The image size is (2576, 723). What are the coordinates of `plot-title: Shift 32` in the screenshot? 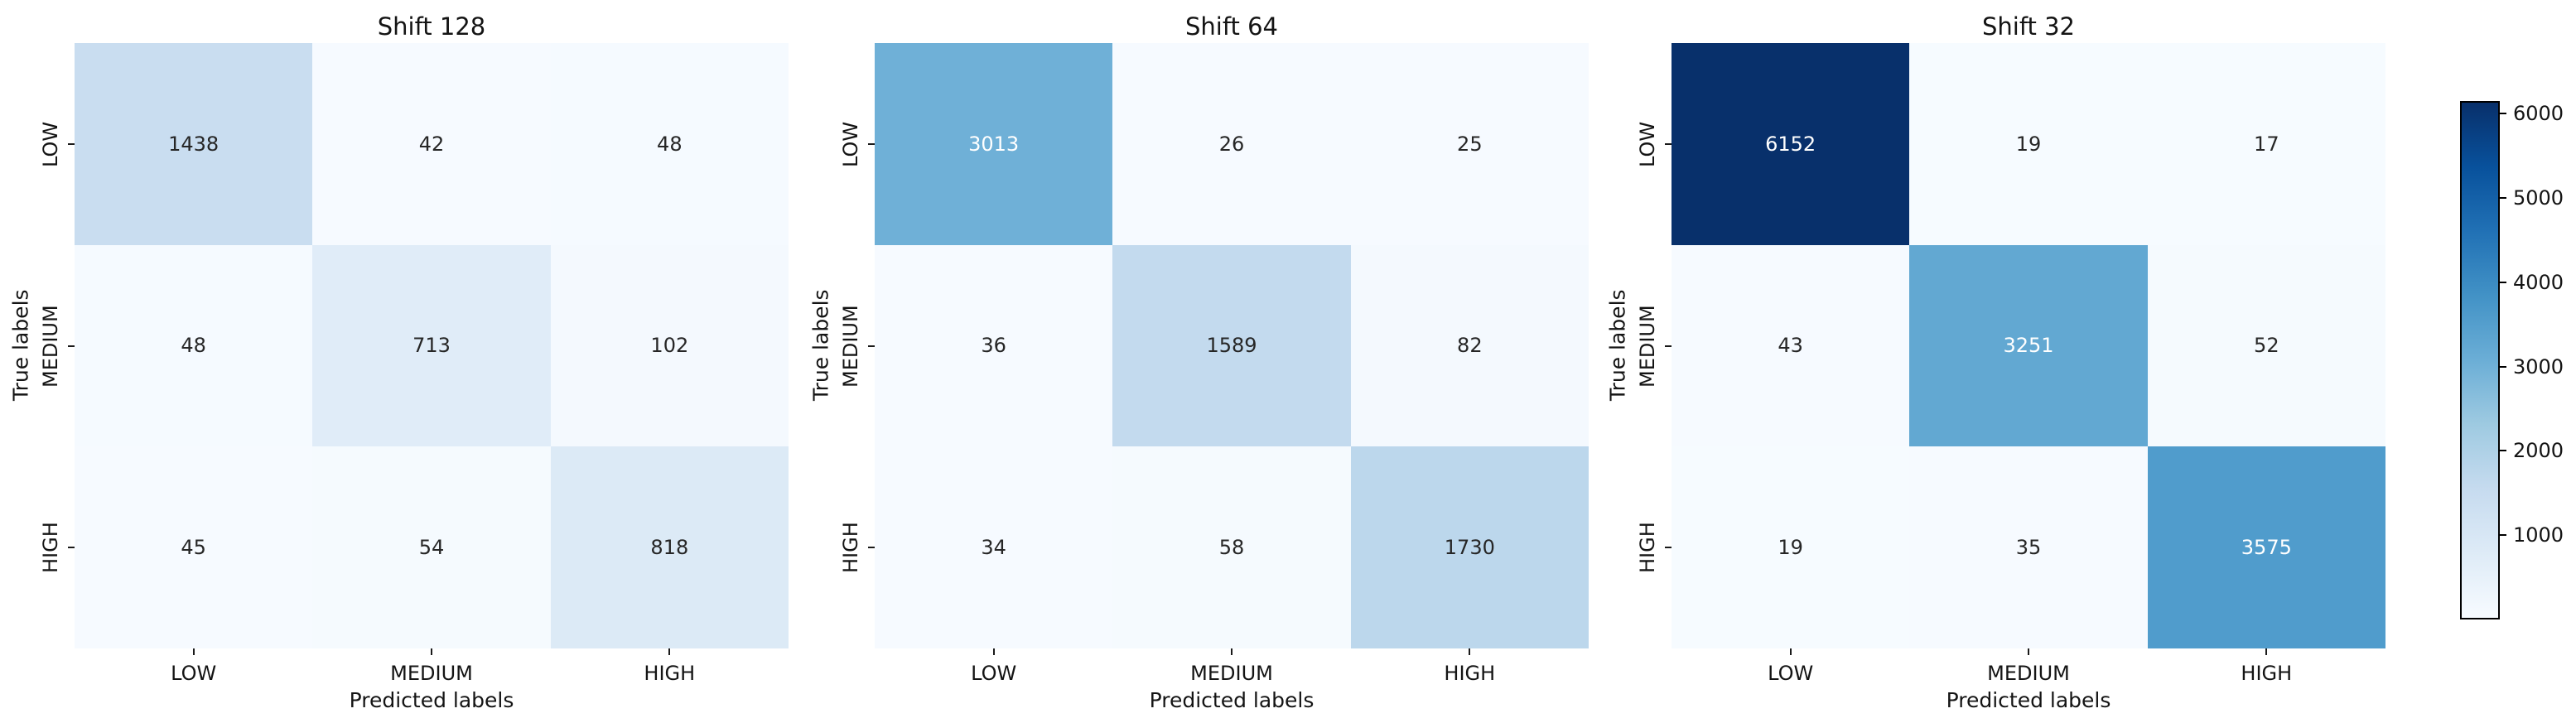 It's located at (2028, 26).